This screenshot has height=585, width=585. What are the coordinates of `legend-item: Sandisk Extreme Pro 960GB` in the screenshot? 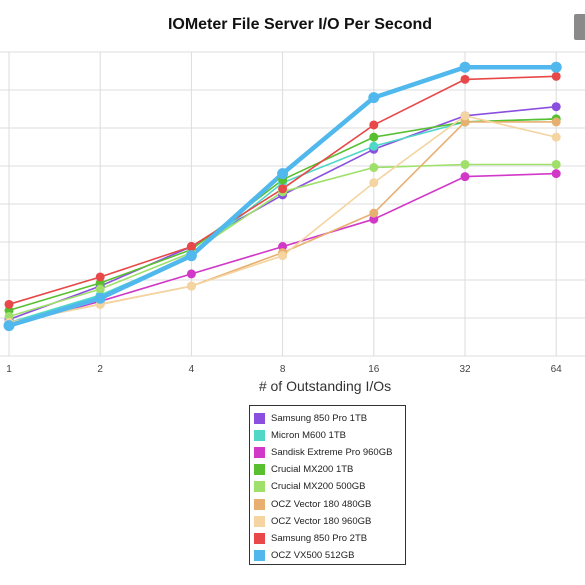 It's located at (329, 452).